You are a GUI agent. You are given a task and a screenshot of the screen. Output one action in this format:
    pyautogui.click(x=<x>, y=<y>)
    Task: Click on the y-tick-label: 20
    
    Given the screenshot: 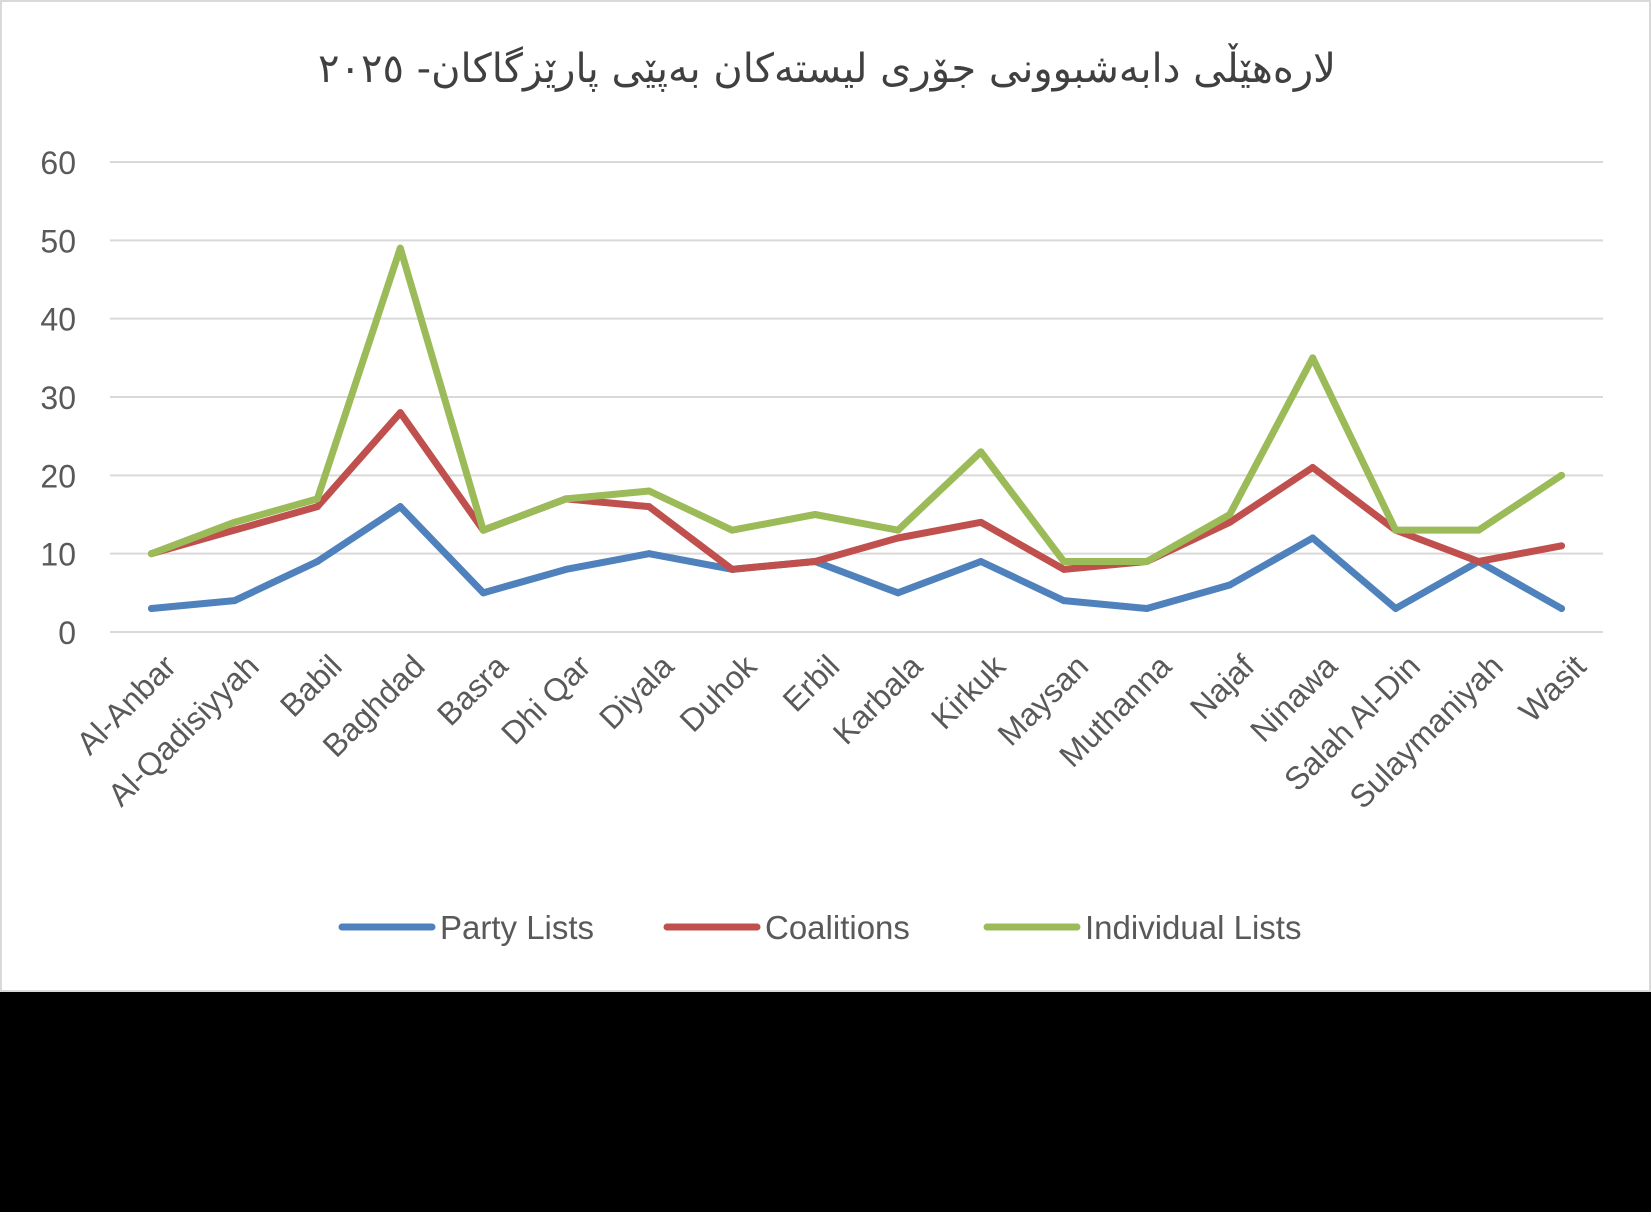 What is the action you would take?
    pyautogui.click(x=58, y=476)
    